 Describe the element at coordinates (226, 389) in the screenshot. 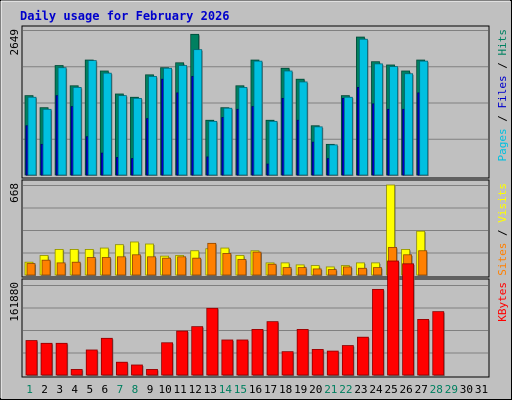

I see `day-label: 14` at that location.